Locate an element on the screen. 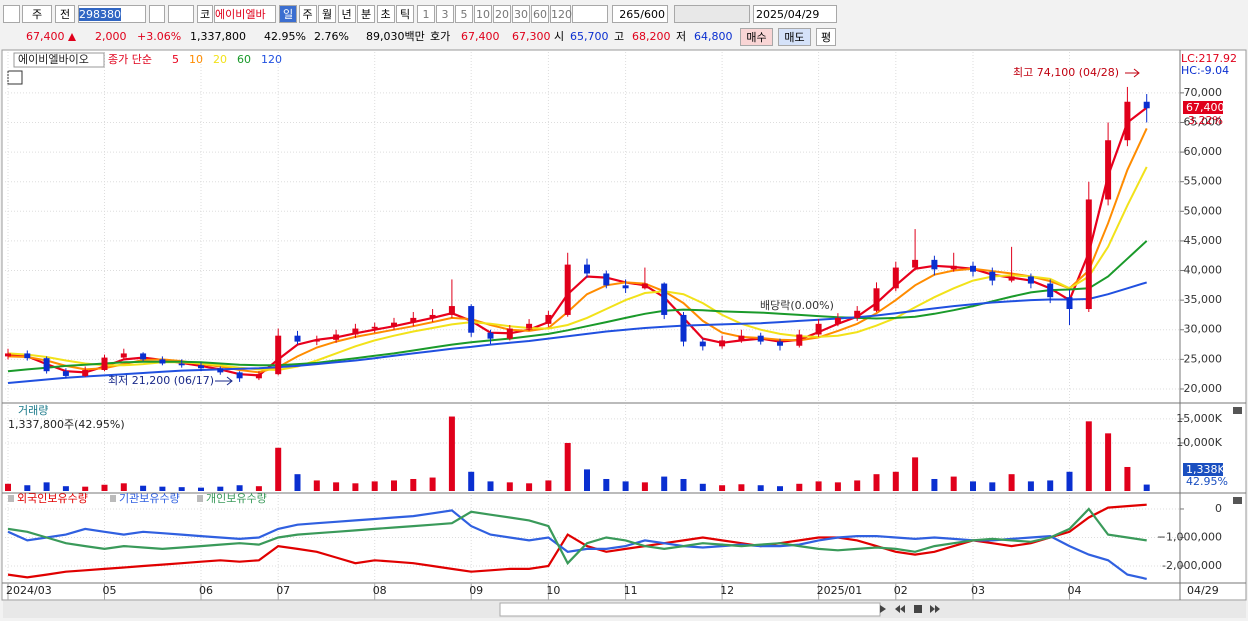 This screenshot has width=1248, height=621. panel-subtitle: 1,337,800주(42.95%) is located at coordinates (66, 424).